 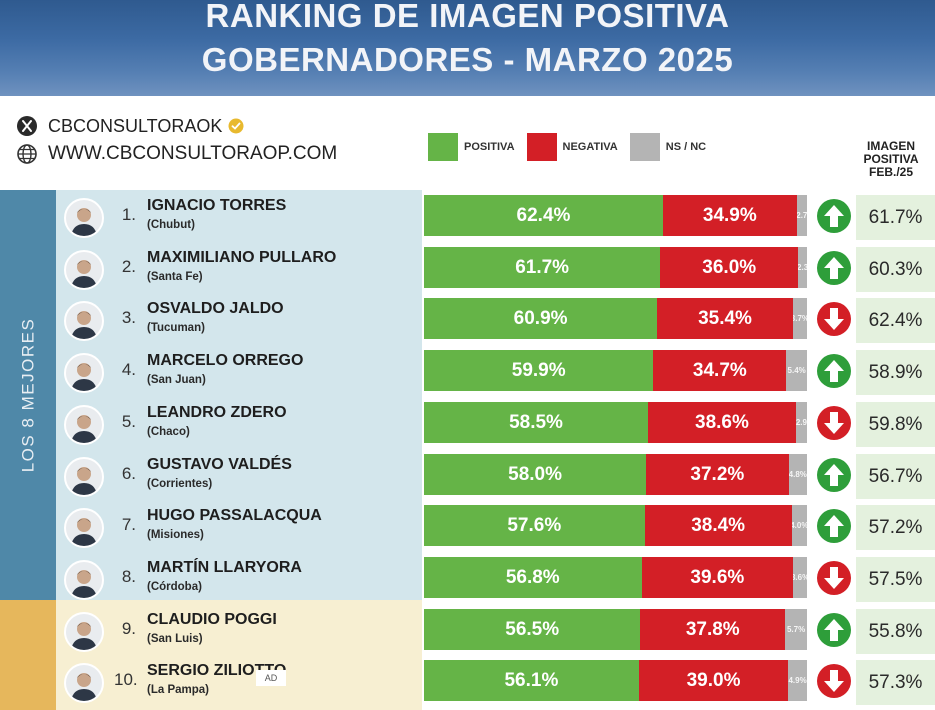 I want to click on bar-negativa: 38.6%, so click(x=722, y=422).